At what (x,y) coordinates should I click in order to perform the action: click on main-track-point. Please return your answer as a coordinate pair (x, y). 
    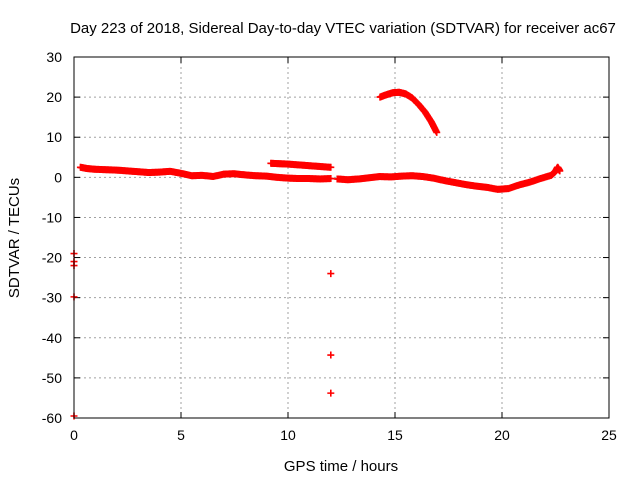
    Looking at the image, I should click on (331, 179).